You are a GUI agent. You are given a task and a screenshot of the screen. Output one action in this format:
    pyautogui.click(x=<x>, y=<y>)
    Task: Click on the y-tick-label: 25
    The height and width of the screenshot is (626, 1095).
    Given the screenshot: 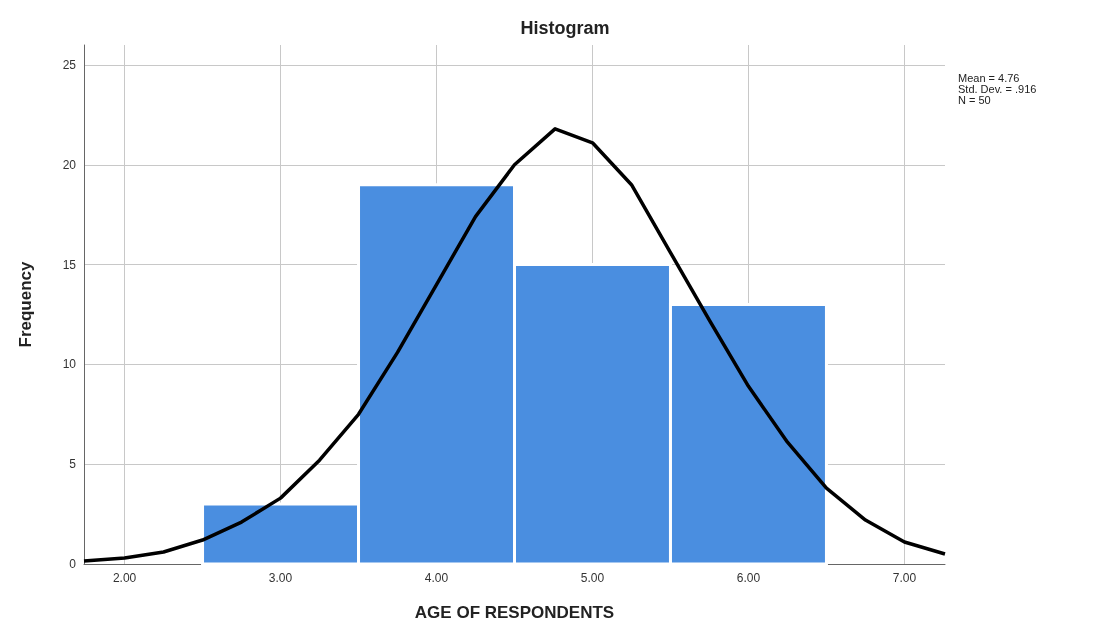 What is the action you would take?
    pyautogui.click(x=69, y=64)
    